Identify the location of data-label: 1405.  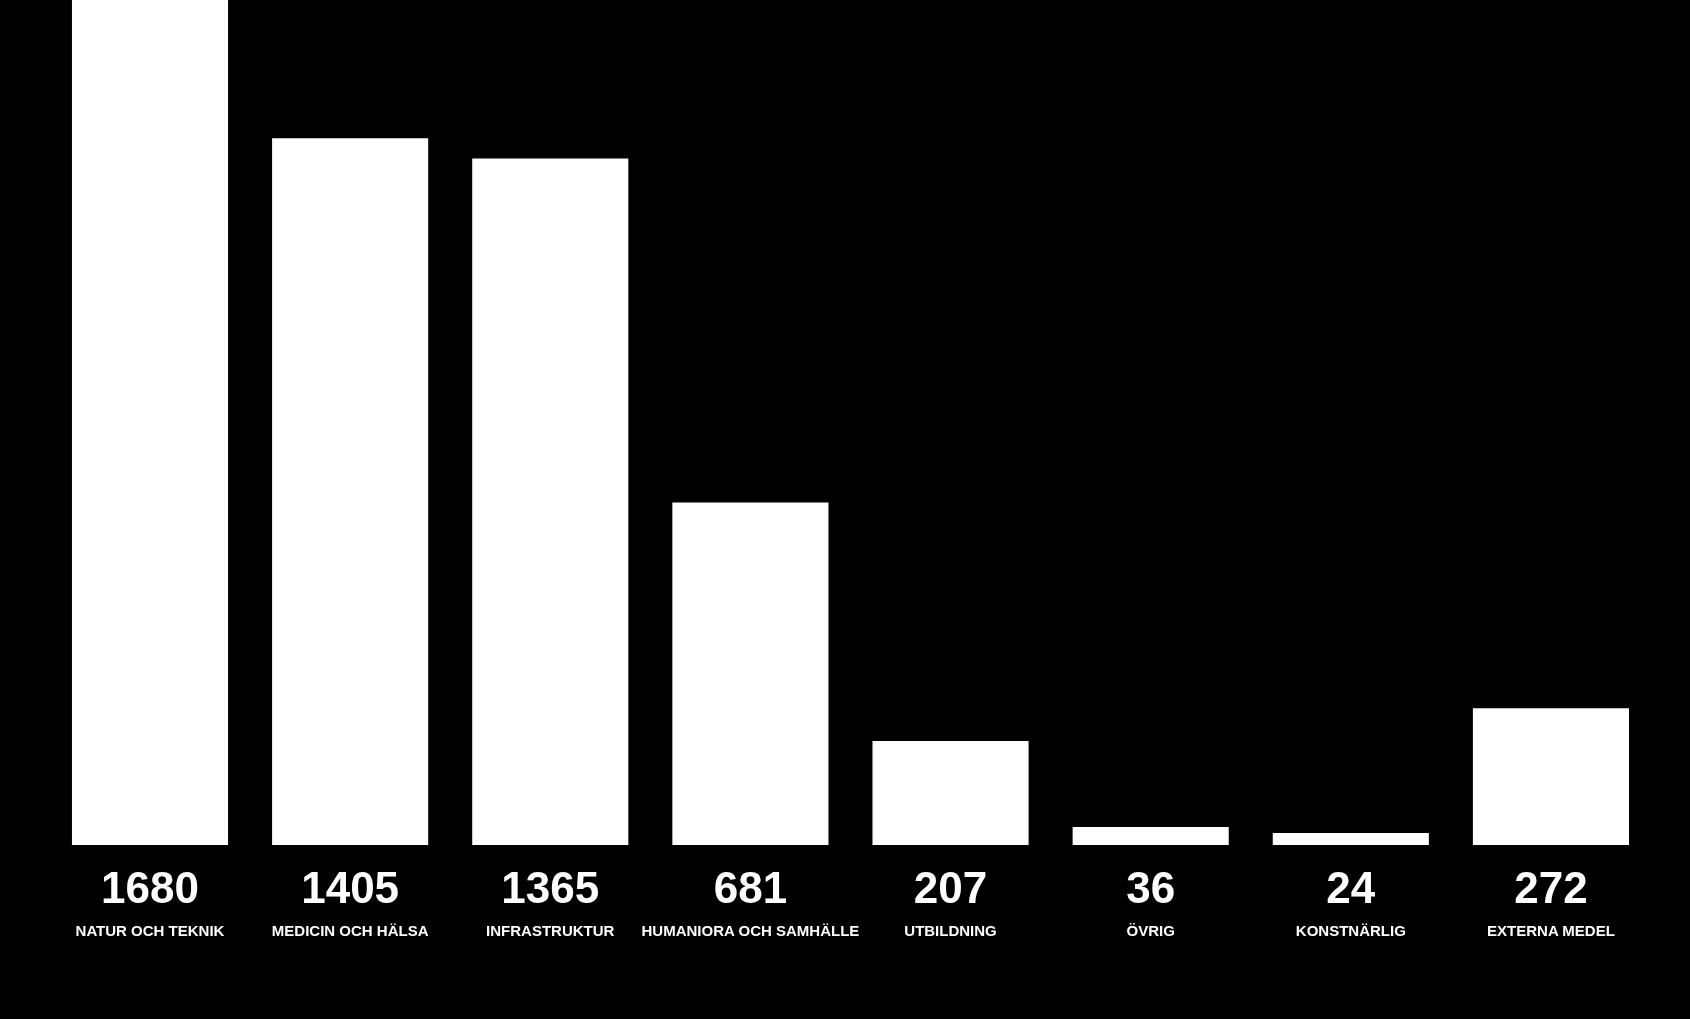
(350, 888).